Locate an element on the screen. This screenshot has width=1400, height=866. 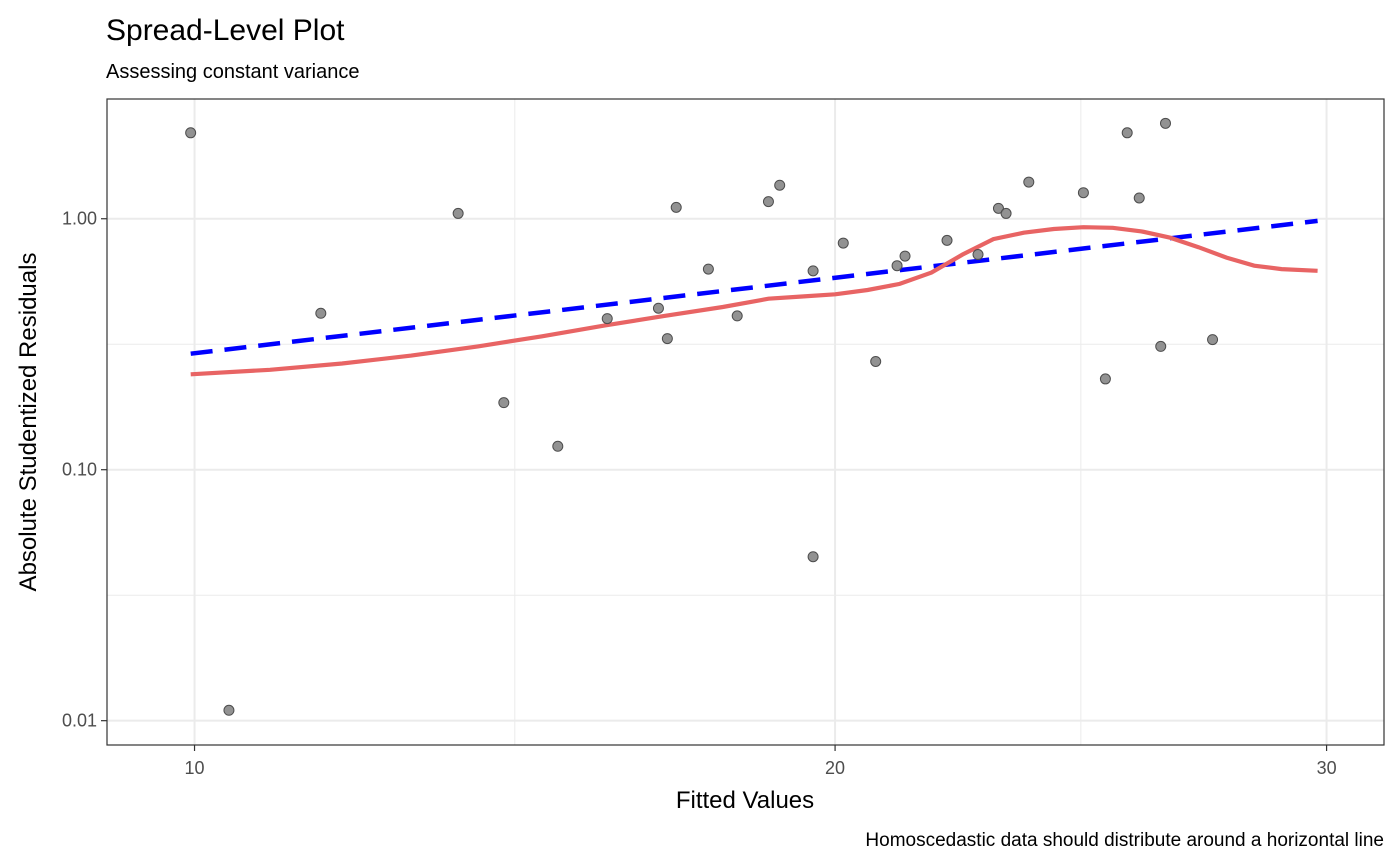
series-layer is located at coordinates (754, 297).